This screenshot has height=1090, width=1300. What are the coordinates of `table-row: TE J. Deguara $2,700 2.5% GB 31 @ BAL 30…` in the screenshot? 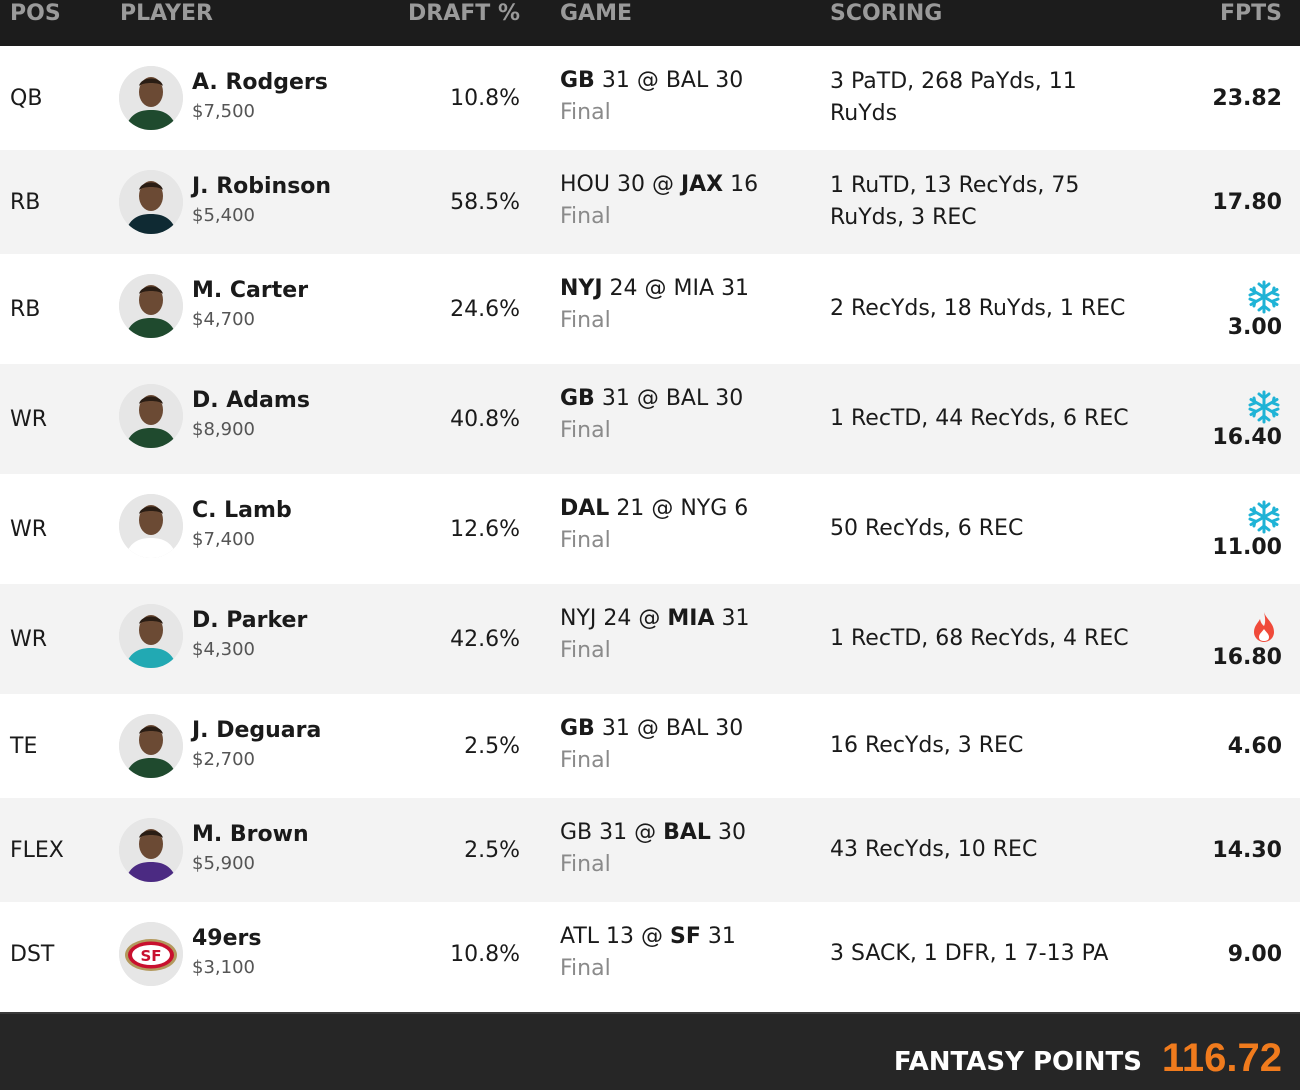 It's located at (650, 746).